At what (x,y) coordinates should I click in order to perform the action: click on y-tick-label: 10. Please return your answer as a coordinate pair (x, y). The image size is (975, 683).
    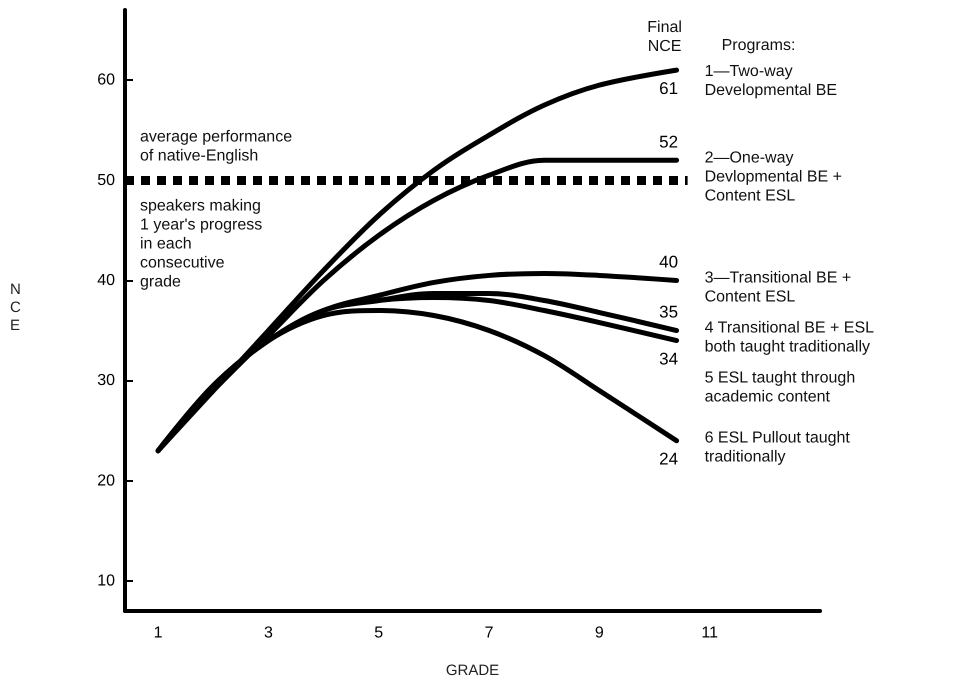
    Looking at the image, I should click on (106, 581).